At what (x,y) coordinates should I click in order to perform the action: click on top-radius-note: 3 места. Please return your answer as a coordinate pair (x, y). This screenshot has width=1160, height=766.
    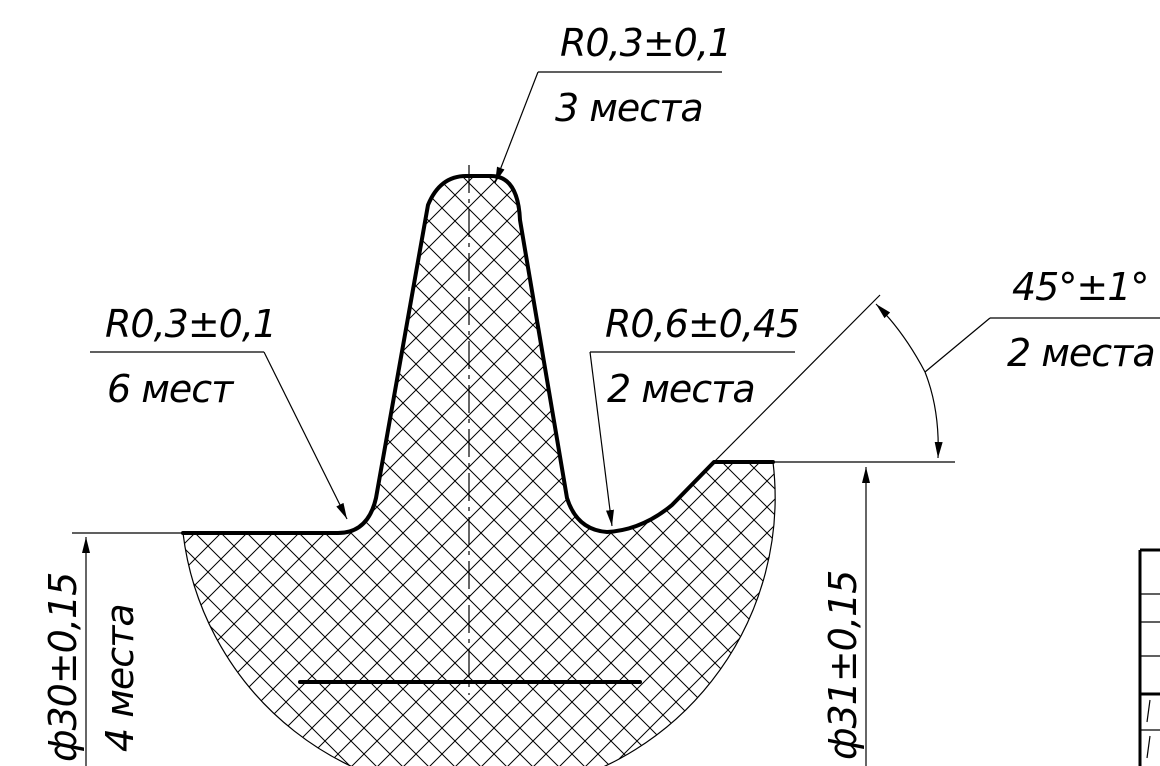
    Looking at the image, I should click on (629, 108).